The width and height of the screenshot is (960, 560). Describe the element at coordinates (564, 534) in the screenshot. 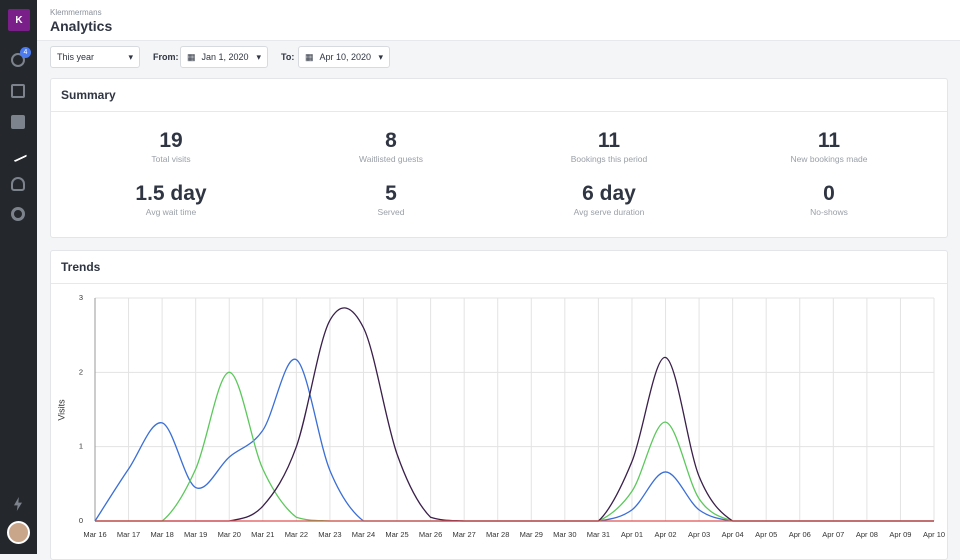

I see `x-tick-label: Mar 30` at that location.